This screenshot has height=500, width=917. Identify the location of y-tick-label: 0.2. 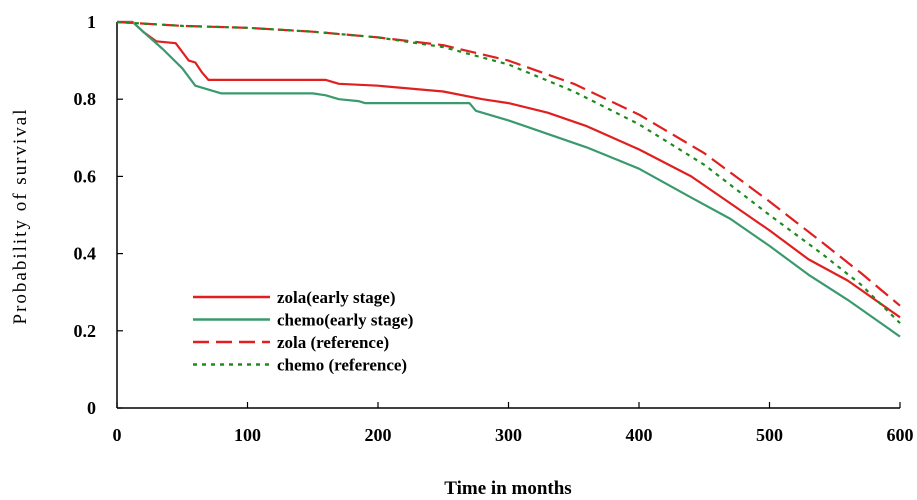
(85, 331).